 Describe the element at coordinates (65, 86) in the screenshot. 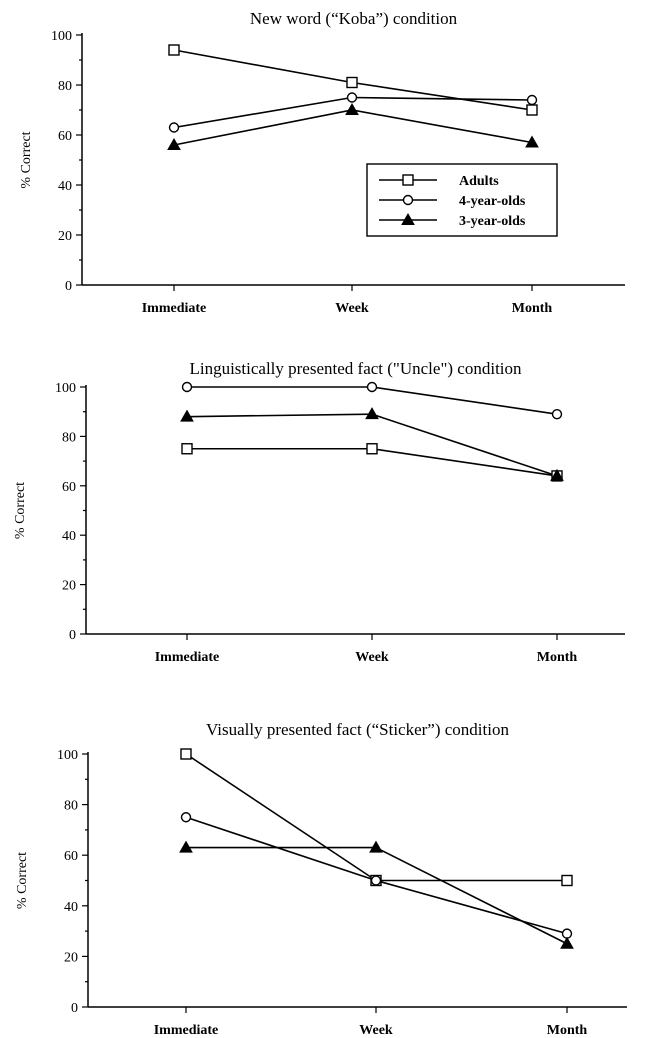

I see `y-tick-label-koba-80: 80` at that location.